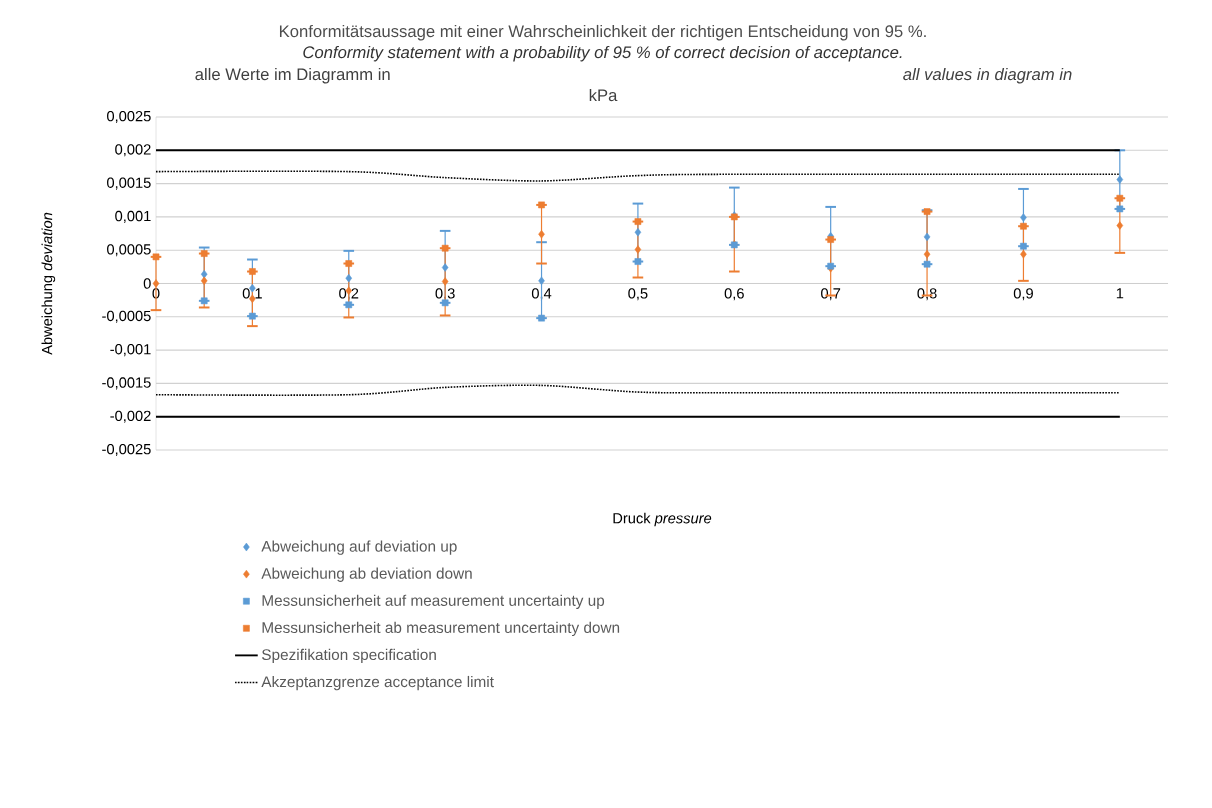  What do you see at coordinates (129, 117) in the screenshot?
I see `y-tick-label: 0,0025` at bounding box center [129, 117].